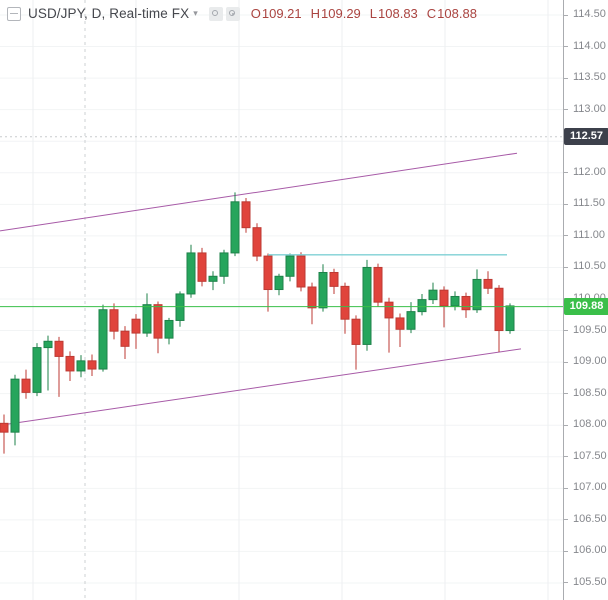 This screenshot has height=600, width=608. Describe the element at coordinates (335, 13) in the screenshot. I see `ohlc-high: H109.29` at that location.